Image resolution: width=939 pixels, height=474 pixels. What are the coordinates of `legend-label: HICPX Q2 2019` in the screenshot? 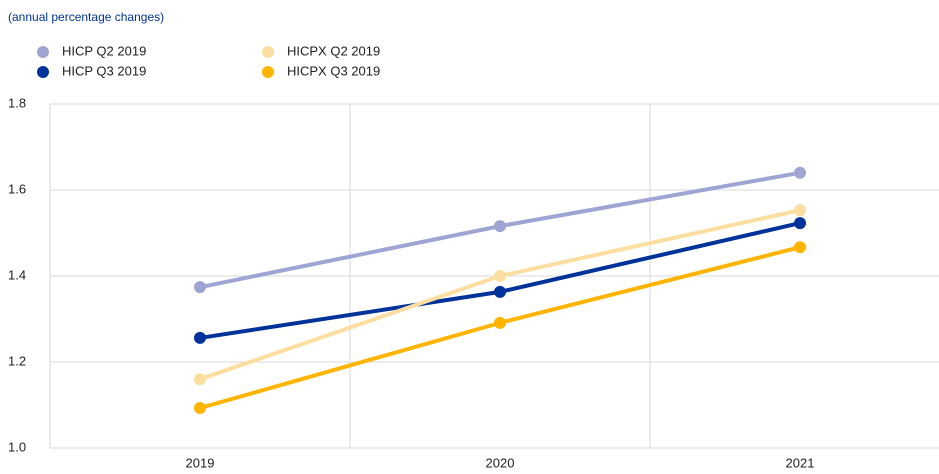 It's located at (333, 50).